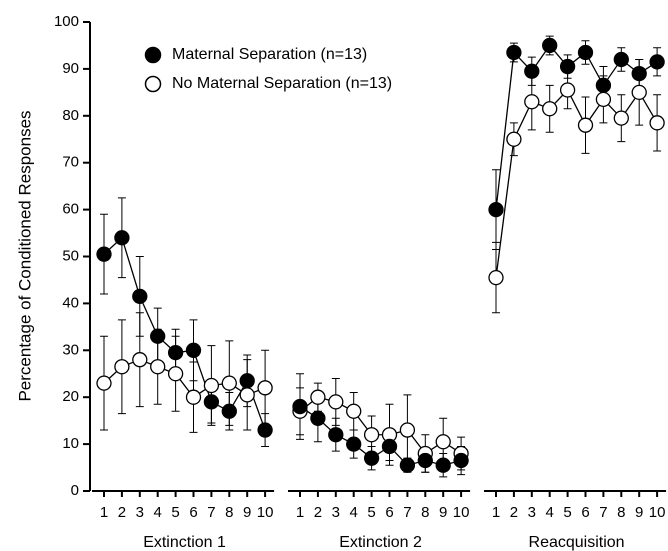 The image size is (668, 551). Describe the element at coordinates (577, 542) in the screenshot. I see `group-label: Reacquisition` at that location.